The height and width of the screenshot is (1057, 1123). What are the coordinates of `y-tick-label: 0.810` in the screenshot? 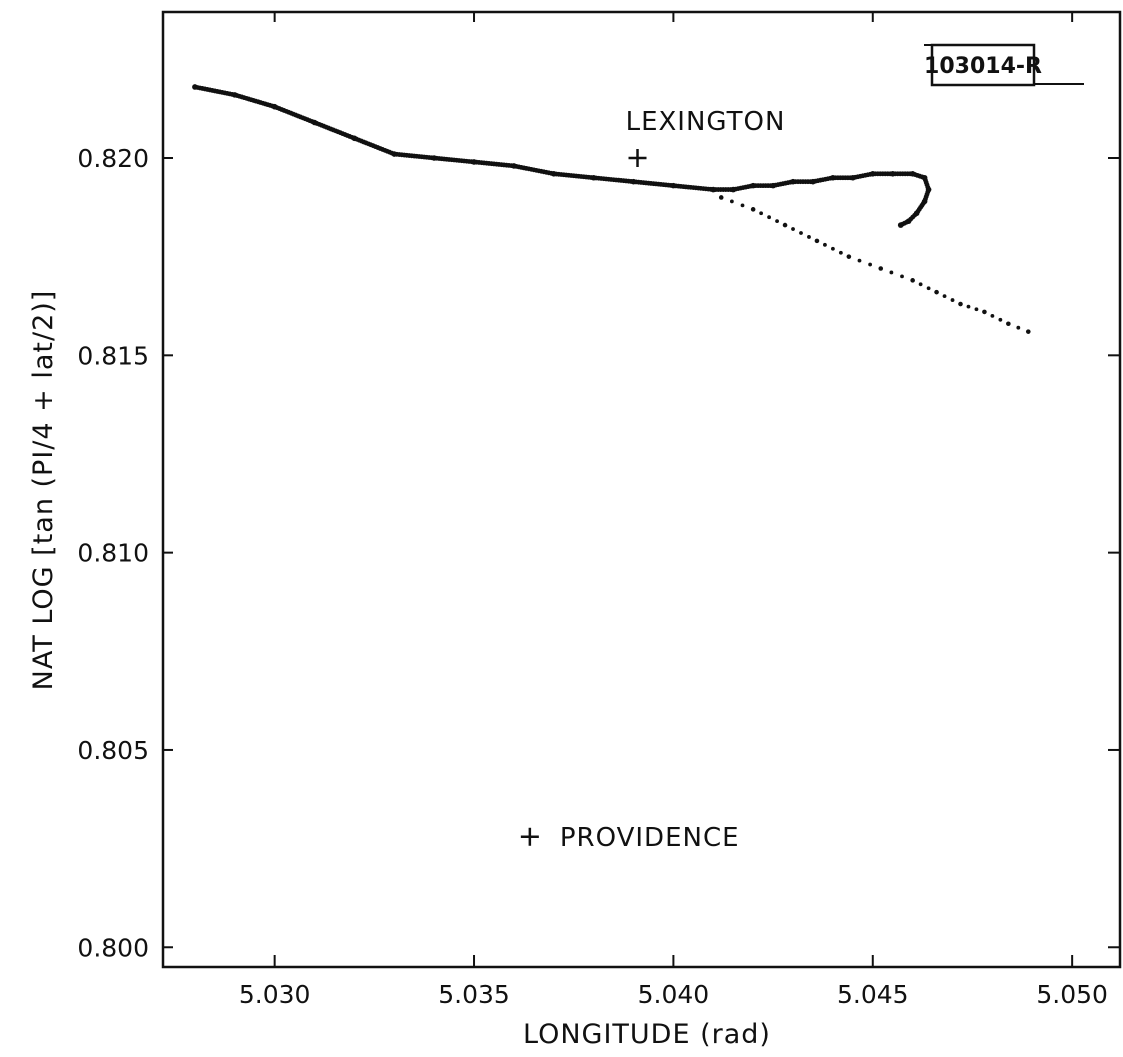 It's located at (113, 553).